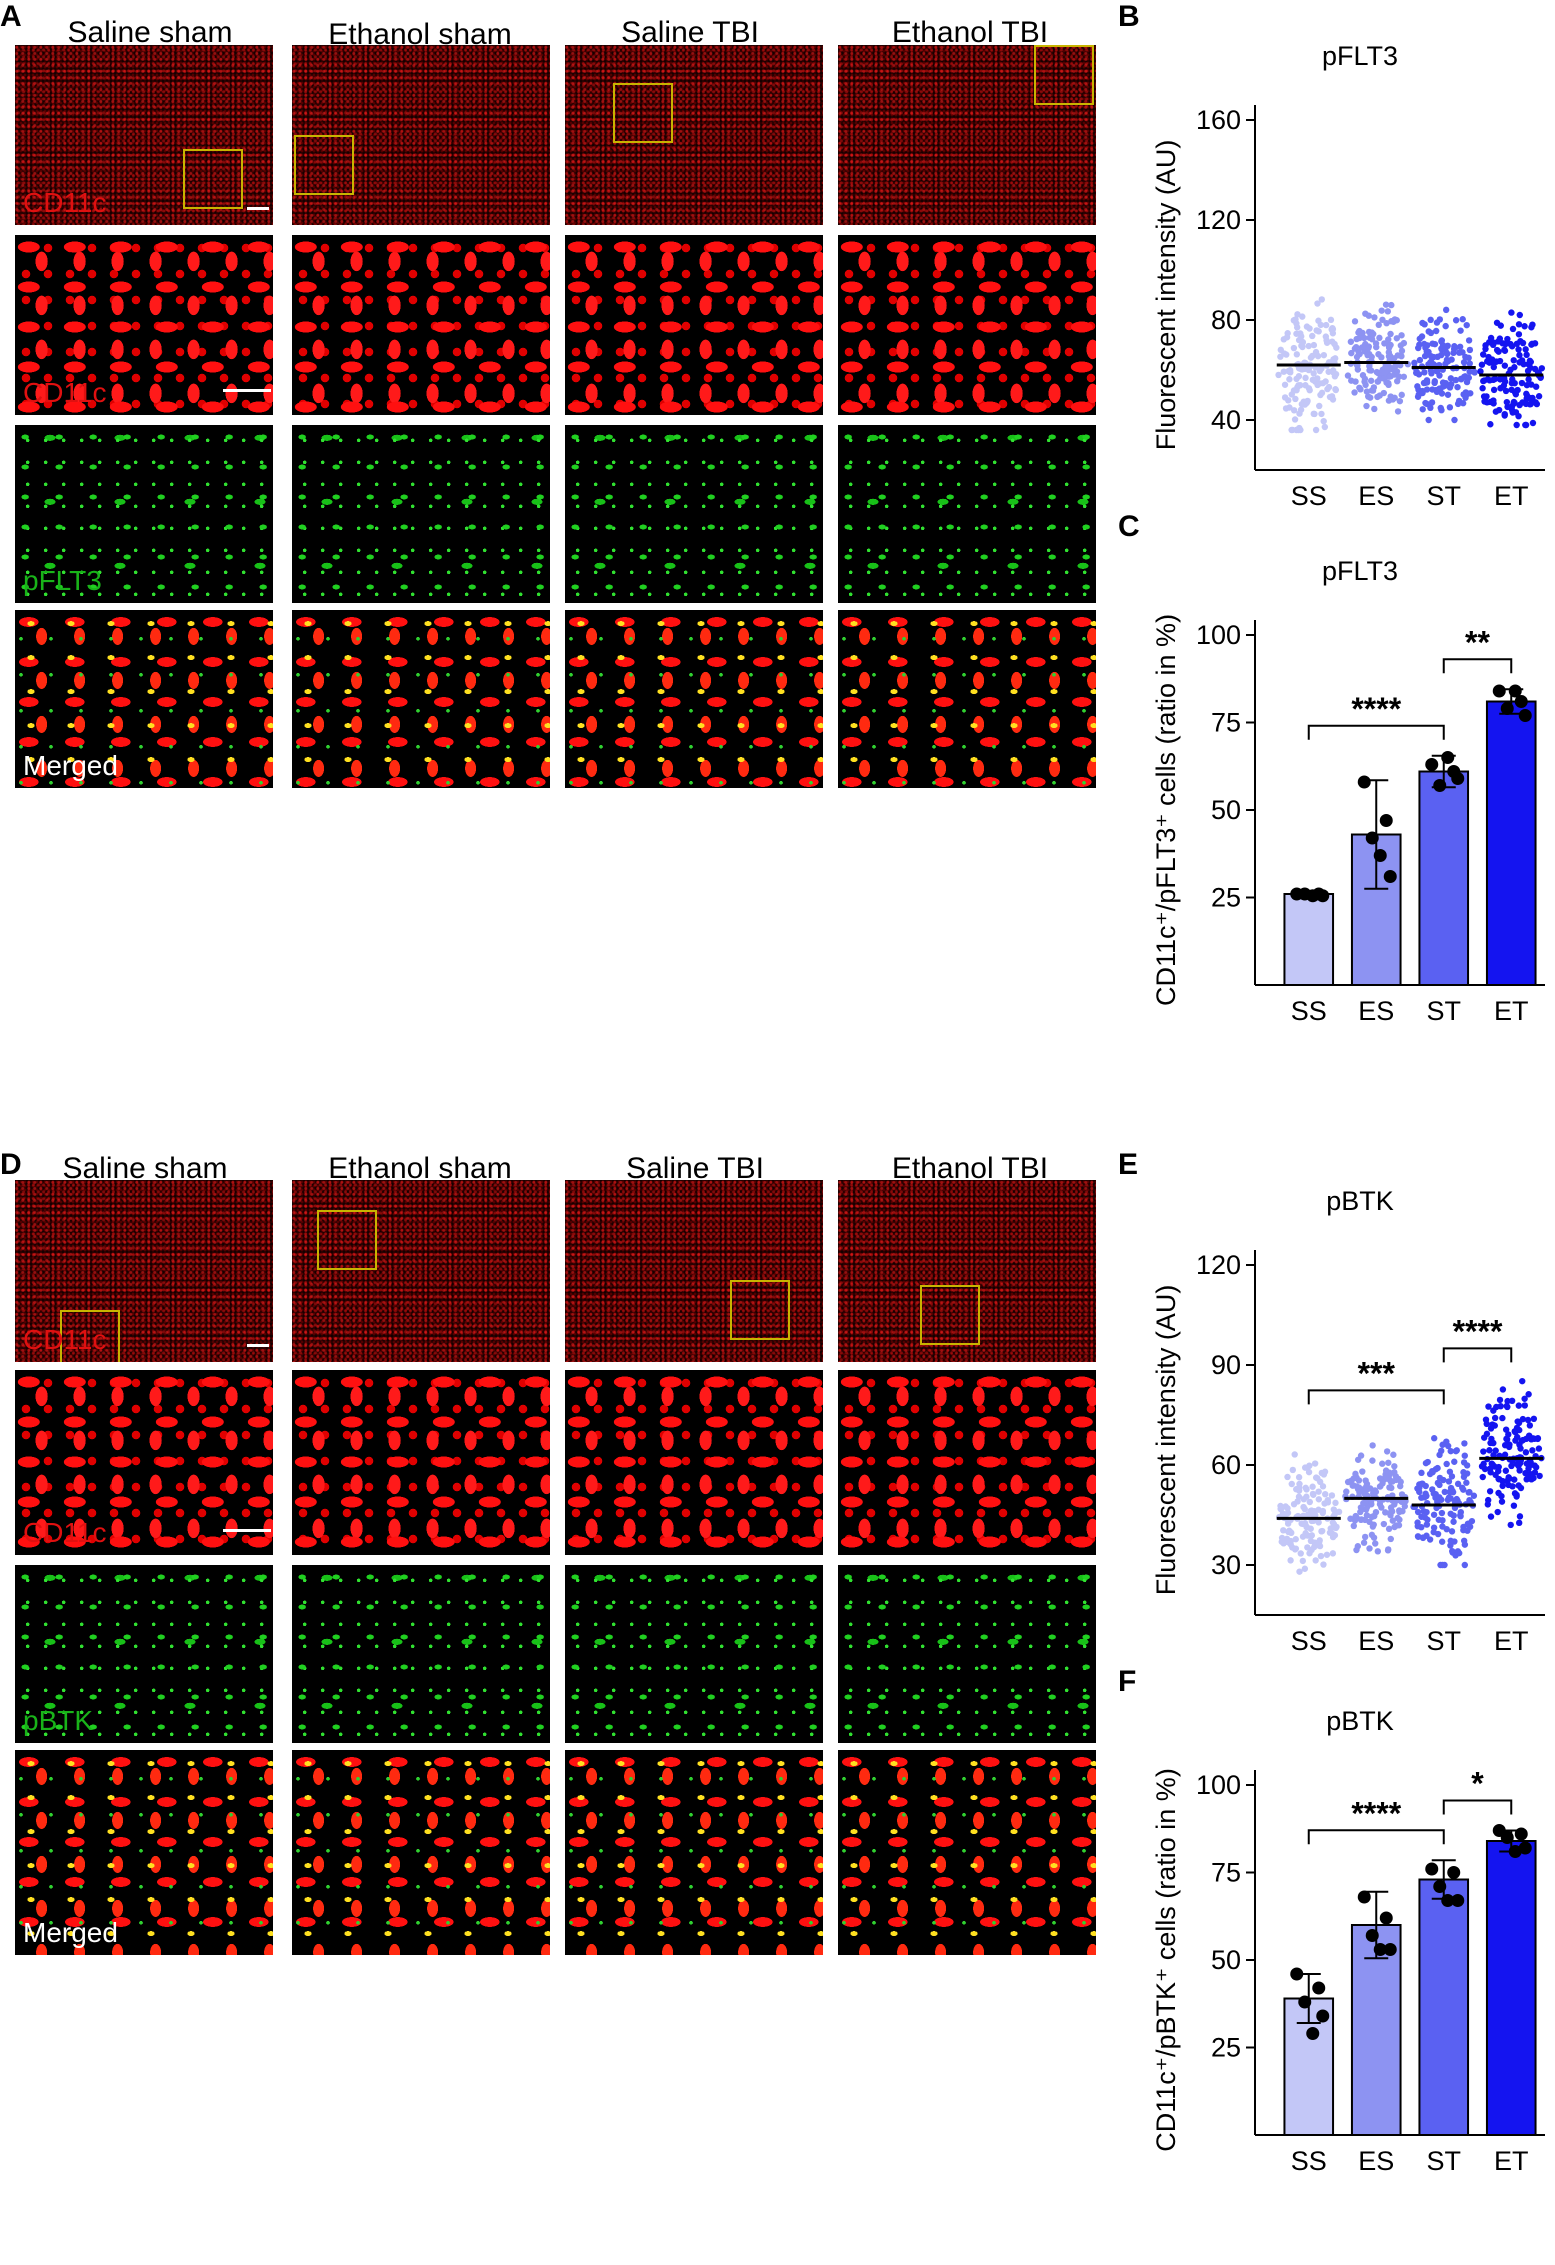 This screenshot has height=2265, width=1555. What do you see at coordinates (1376, 1837) in the screenshot?
I see `significance-bracket` at bounding box center [1376, 1837].